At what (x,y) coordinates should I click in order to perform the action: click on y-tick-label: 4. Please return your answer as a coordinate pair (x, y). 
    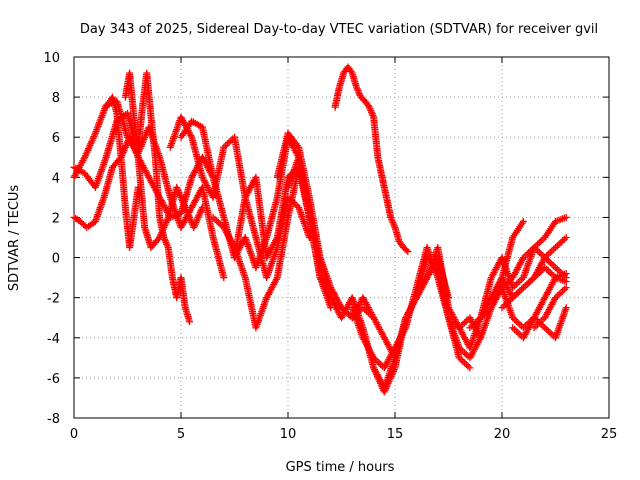
    Looking at the image, I should click on (56, 178).